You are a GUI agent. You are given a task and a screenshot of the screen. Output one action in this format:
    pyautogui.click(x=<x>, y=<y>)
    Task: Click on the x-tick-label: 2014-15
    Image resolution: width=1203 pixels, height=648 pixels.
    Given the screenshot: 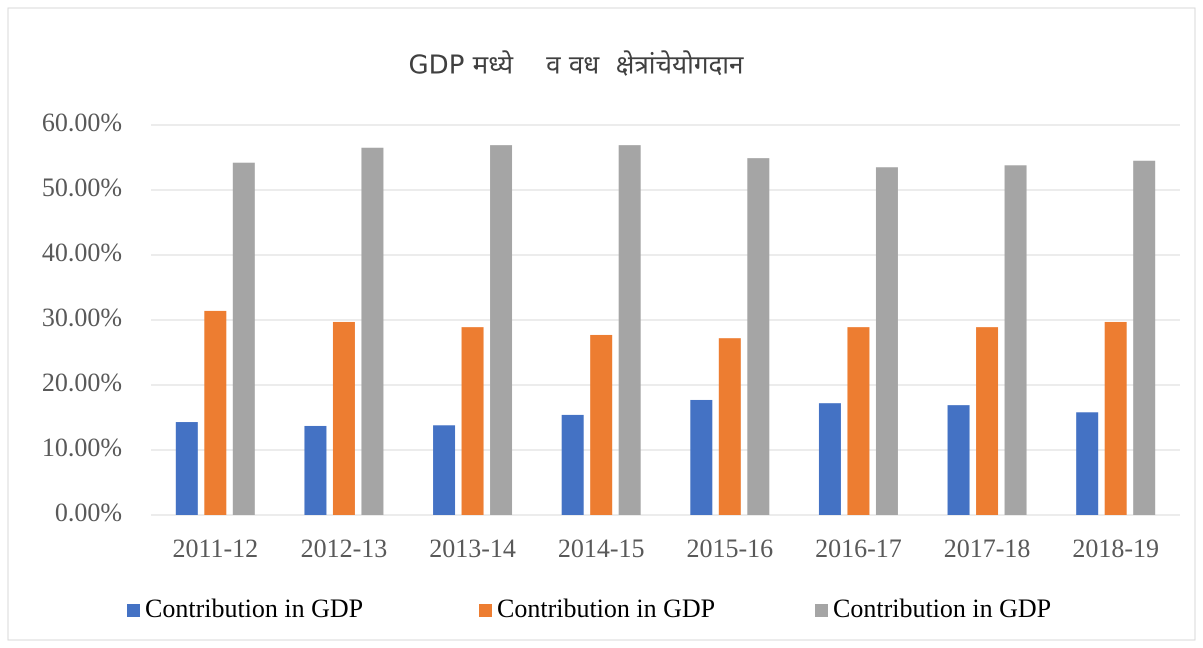 What is the action you would take?
    pyautogui.click(x=601, y=548)
    